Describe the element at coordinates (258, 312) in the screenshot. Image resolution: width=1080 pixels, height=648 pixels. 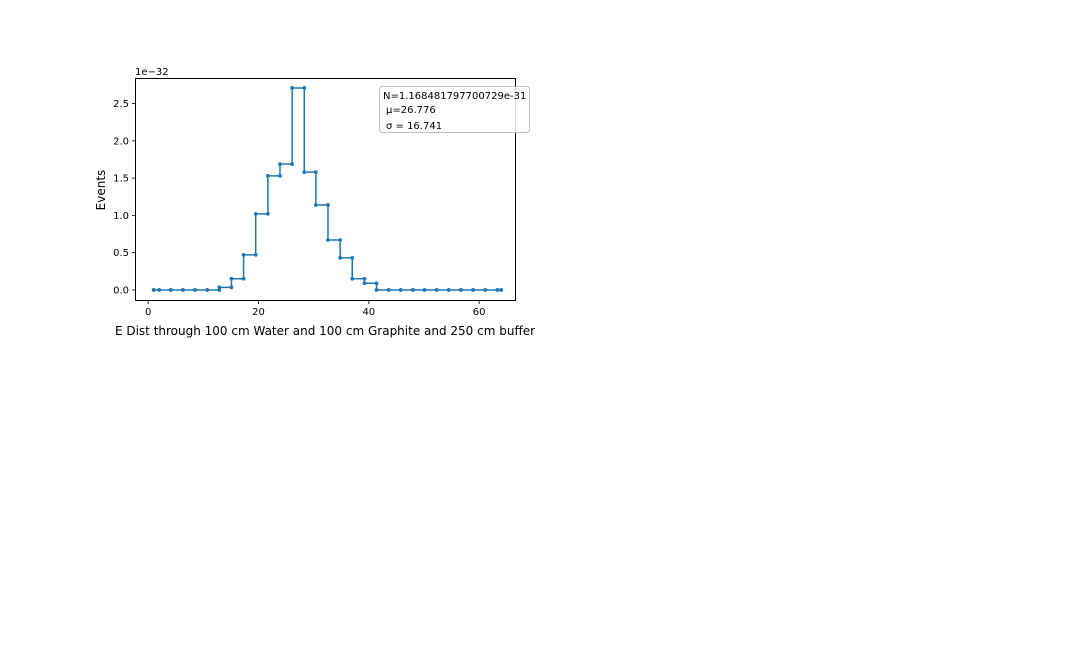
I see `x-tick-label: 20` at that location.